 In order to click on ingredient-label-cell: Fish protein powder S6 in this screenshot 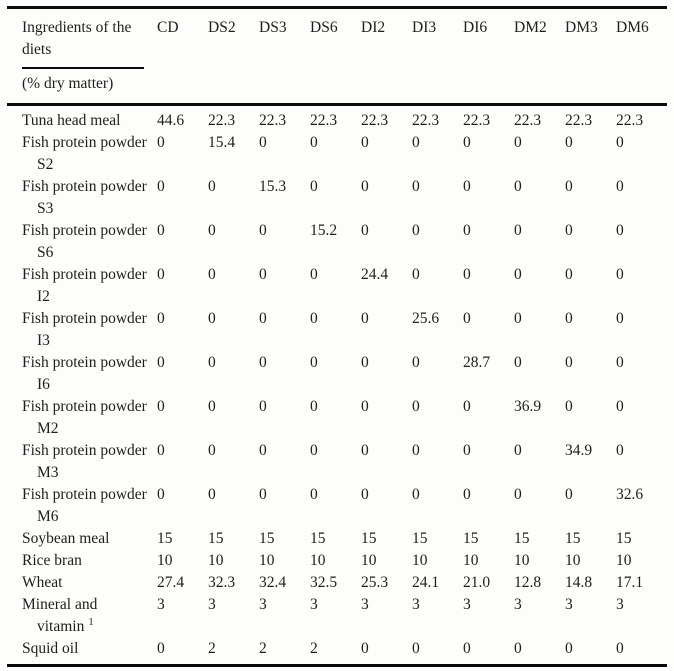, I will do `click(82, 242)`.